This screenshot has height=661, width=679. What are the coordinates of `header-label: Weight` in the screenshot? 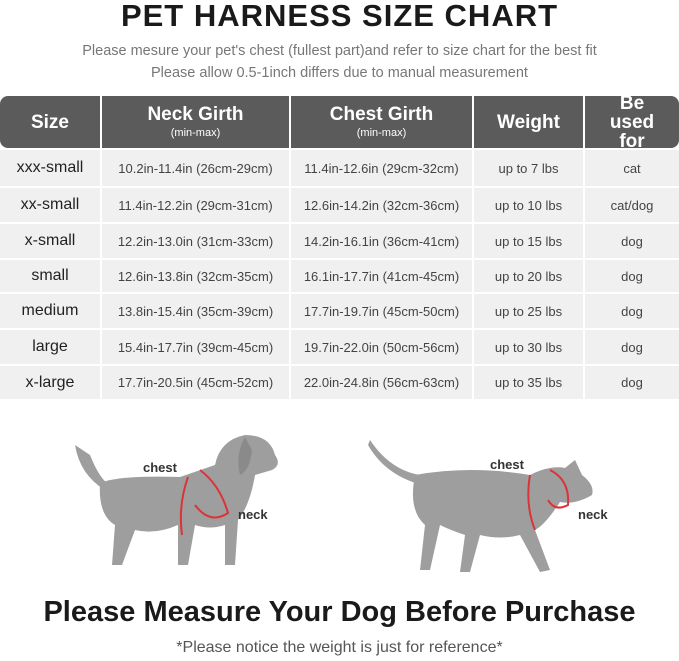 It's located at (528, 122).